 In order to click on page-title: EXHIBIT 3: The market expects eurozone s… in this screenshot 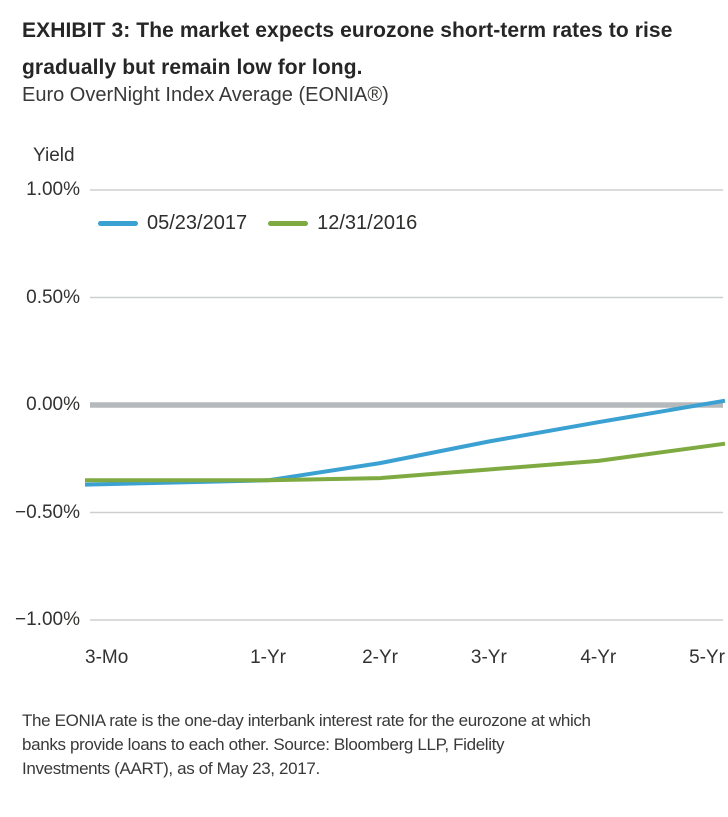, I will do `click(347, 49)`.